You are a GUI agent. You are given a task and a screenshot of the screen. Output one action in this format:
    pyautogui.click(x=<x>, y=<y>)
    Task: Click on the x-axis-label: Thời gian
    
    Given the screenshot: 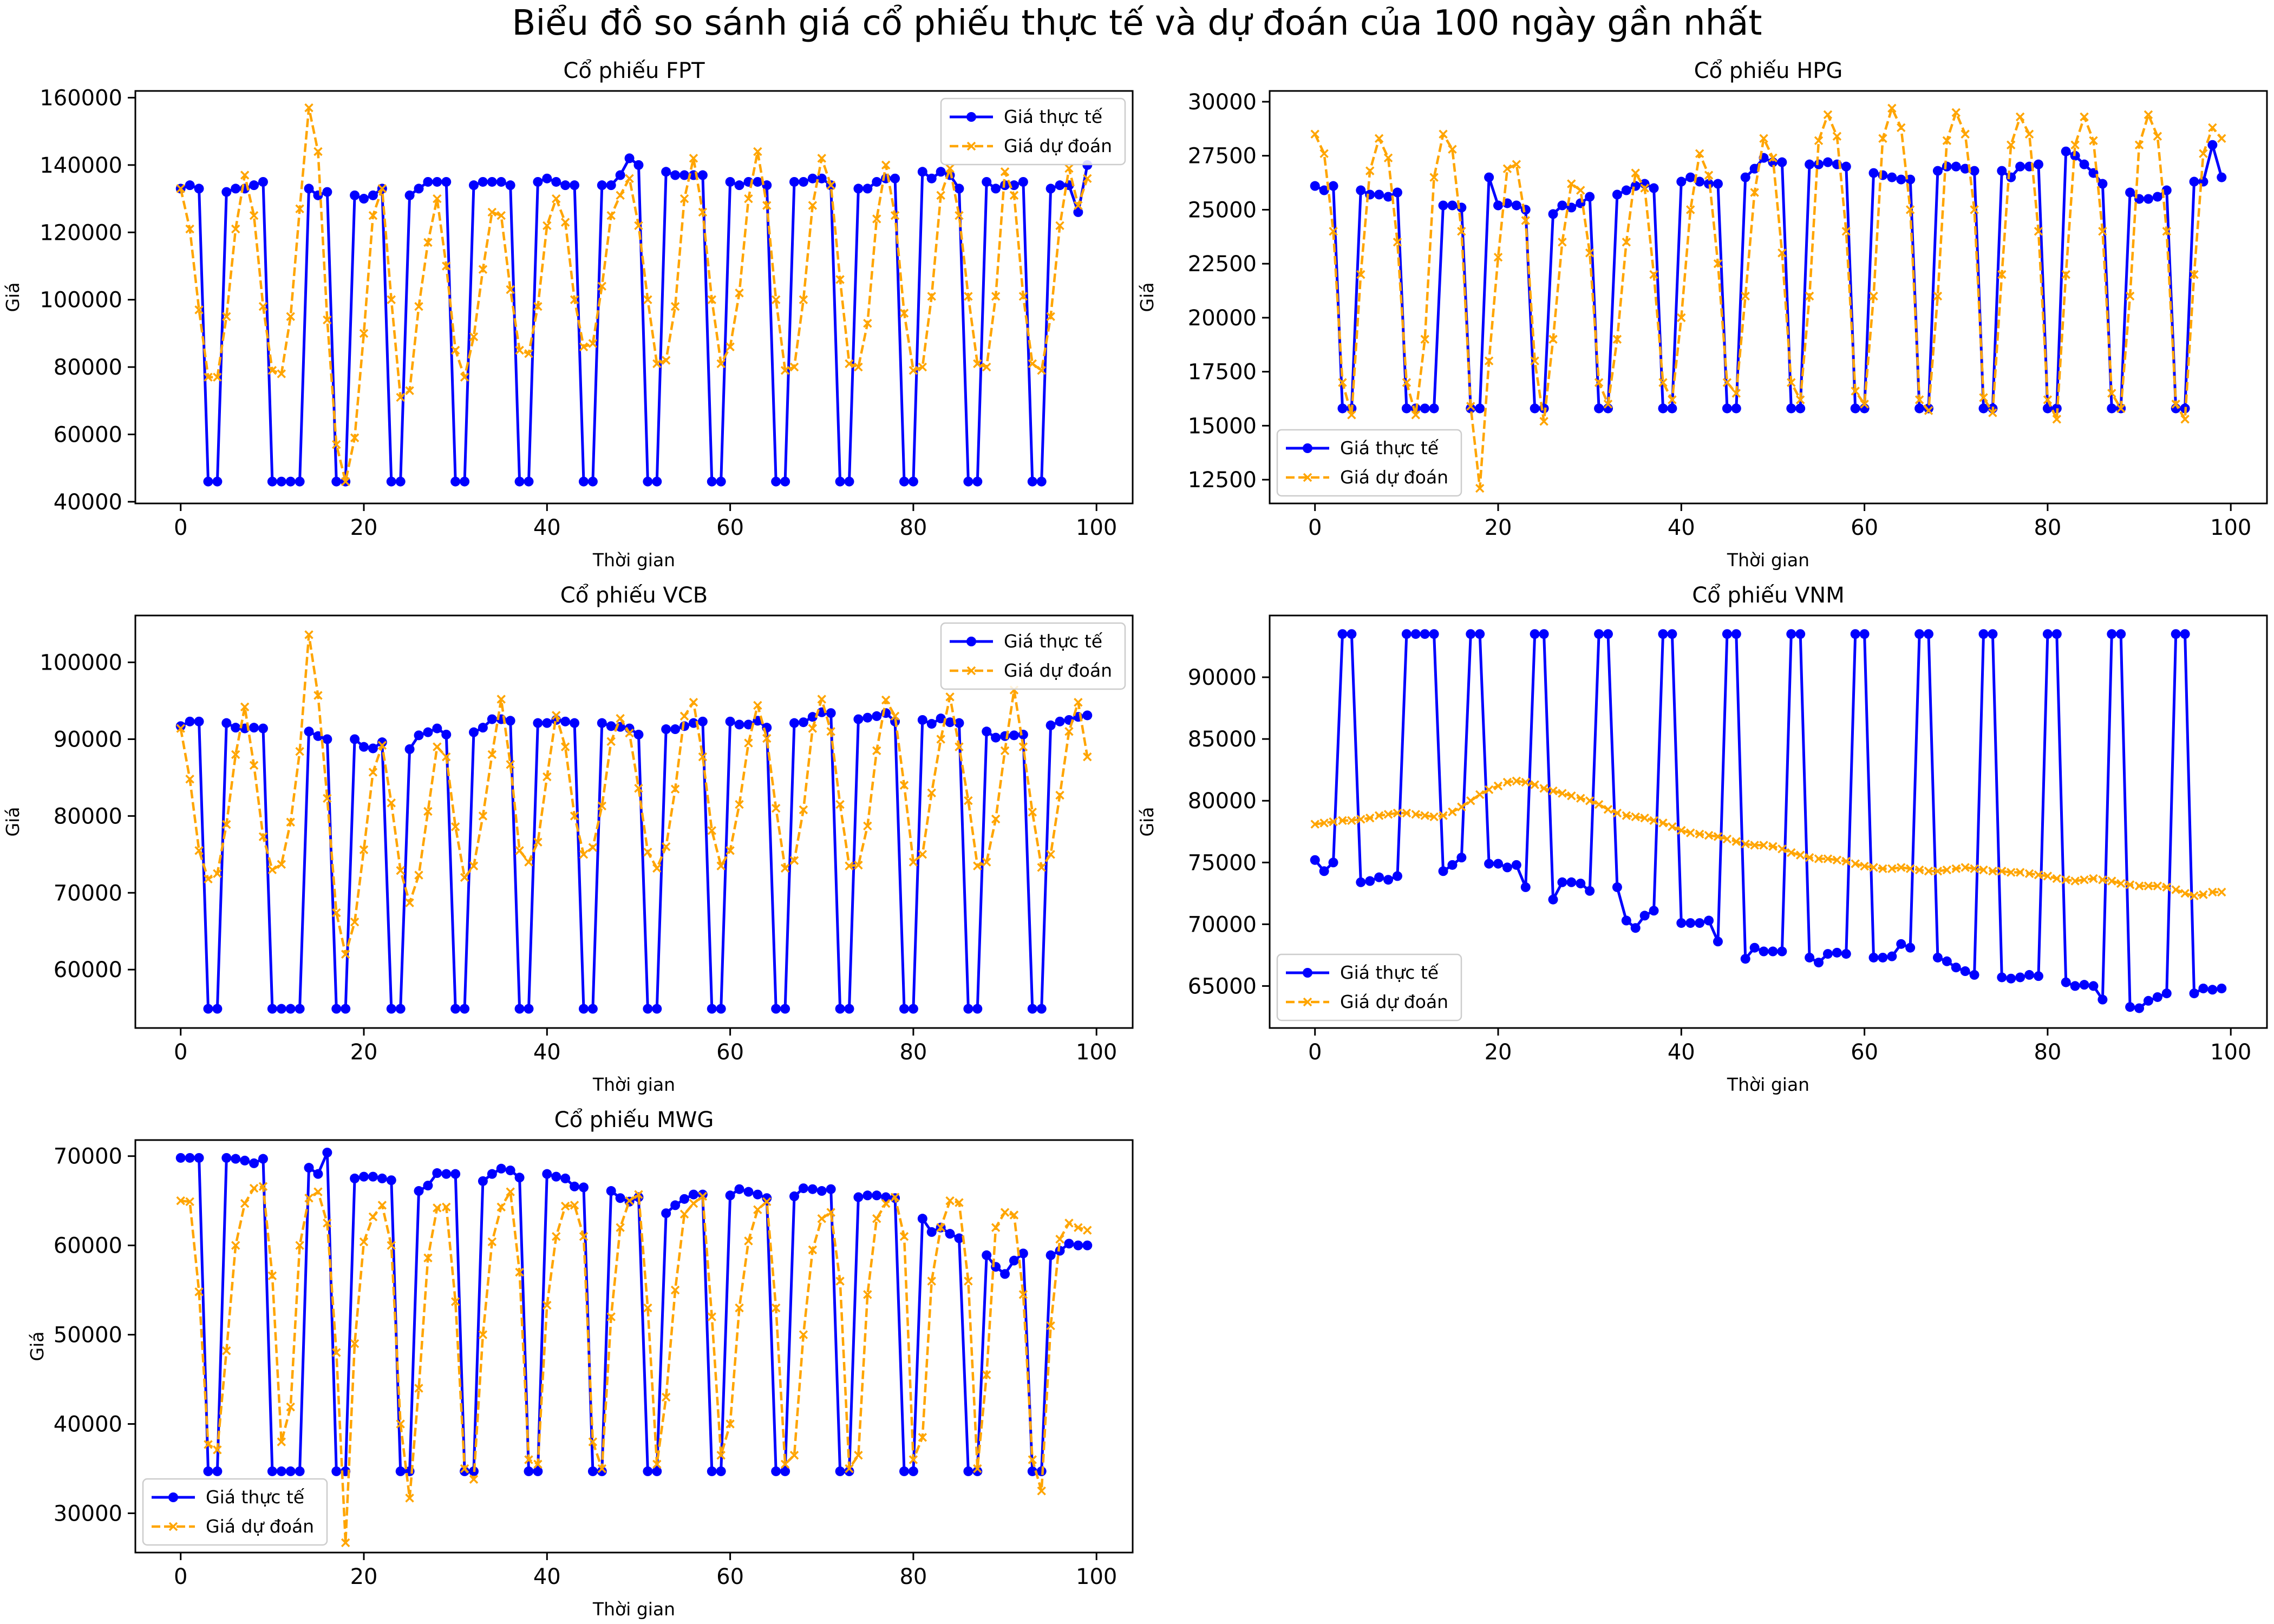 What is the action you would take?
    pyautogui.click(x=1768, y=560)
    